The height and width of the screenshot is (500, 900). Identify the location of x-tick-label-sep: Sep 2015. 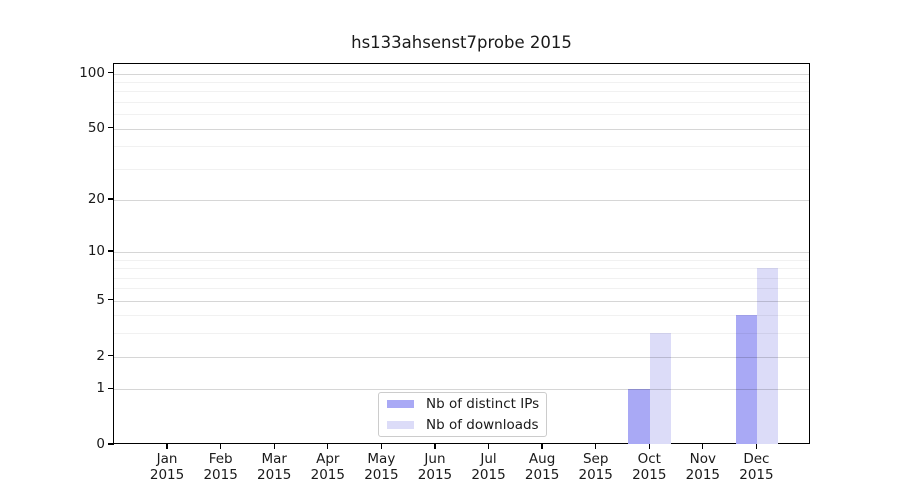
(596, 467).